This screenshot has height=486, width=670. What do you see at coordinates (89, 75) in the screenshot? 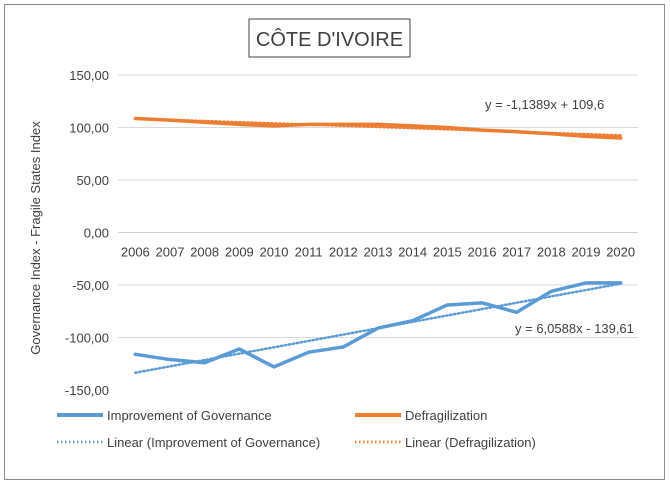
I see `y-tick-label: 150,00` at bounding box center [89, 75].